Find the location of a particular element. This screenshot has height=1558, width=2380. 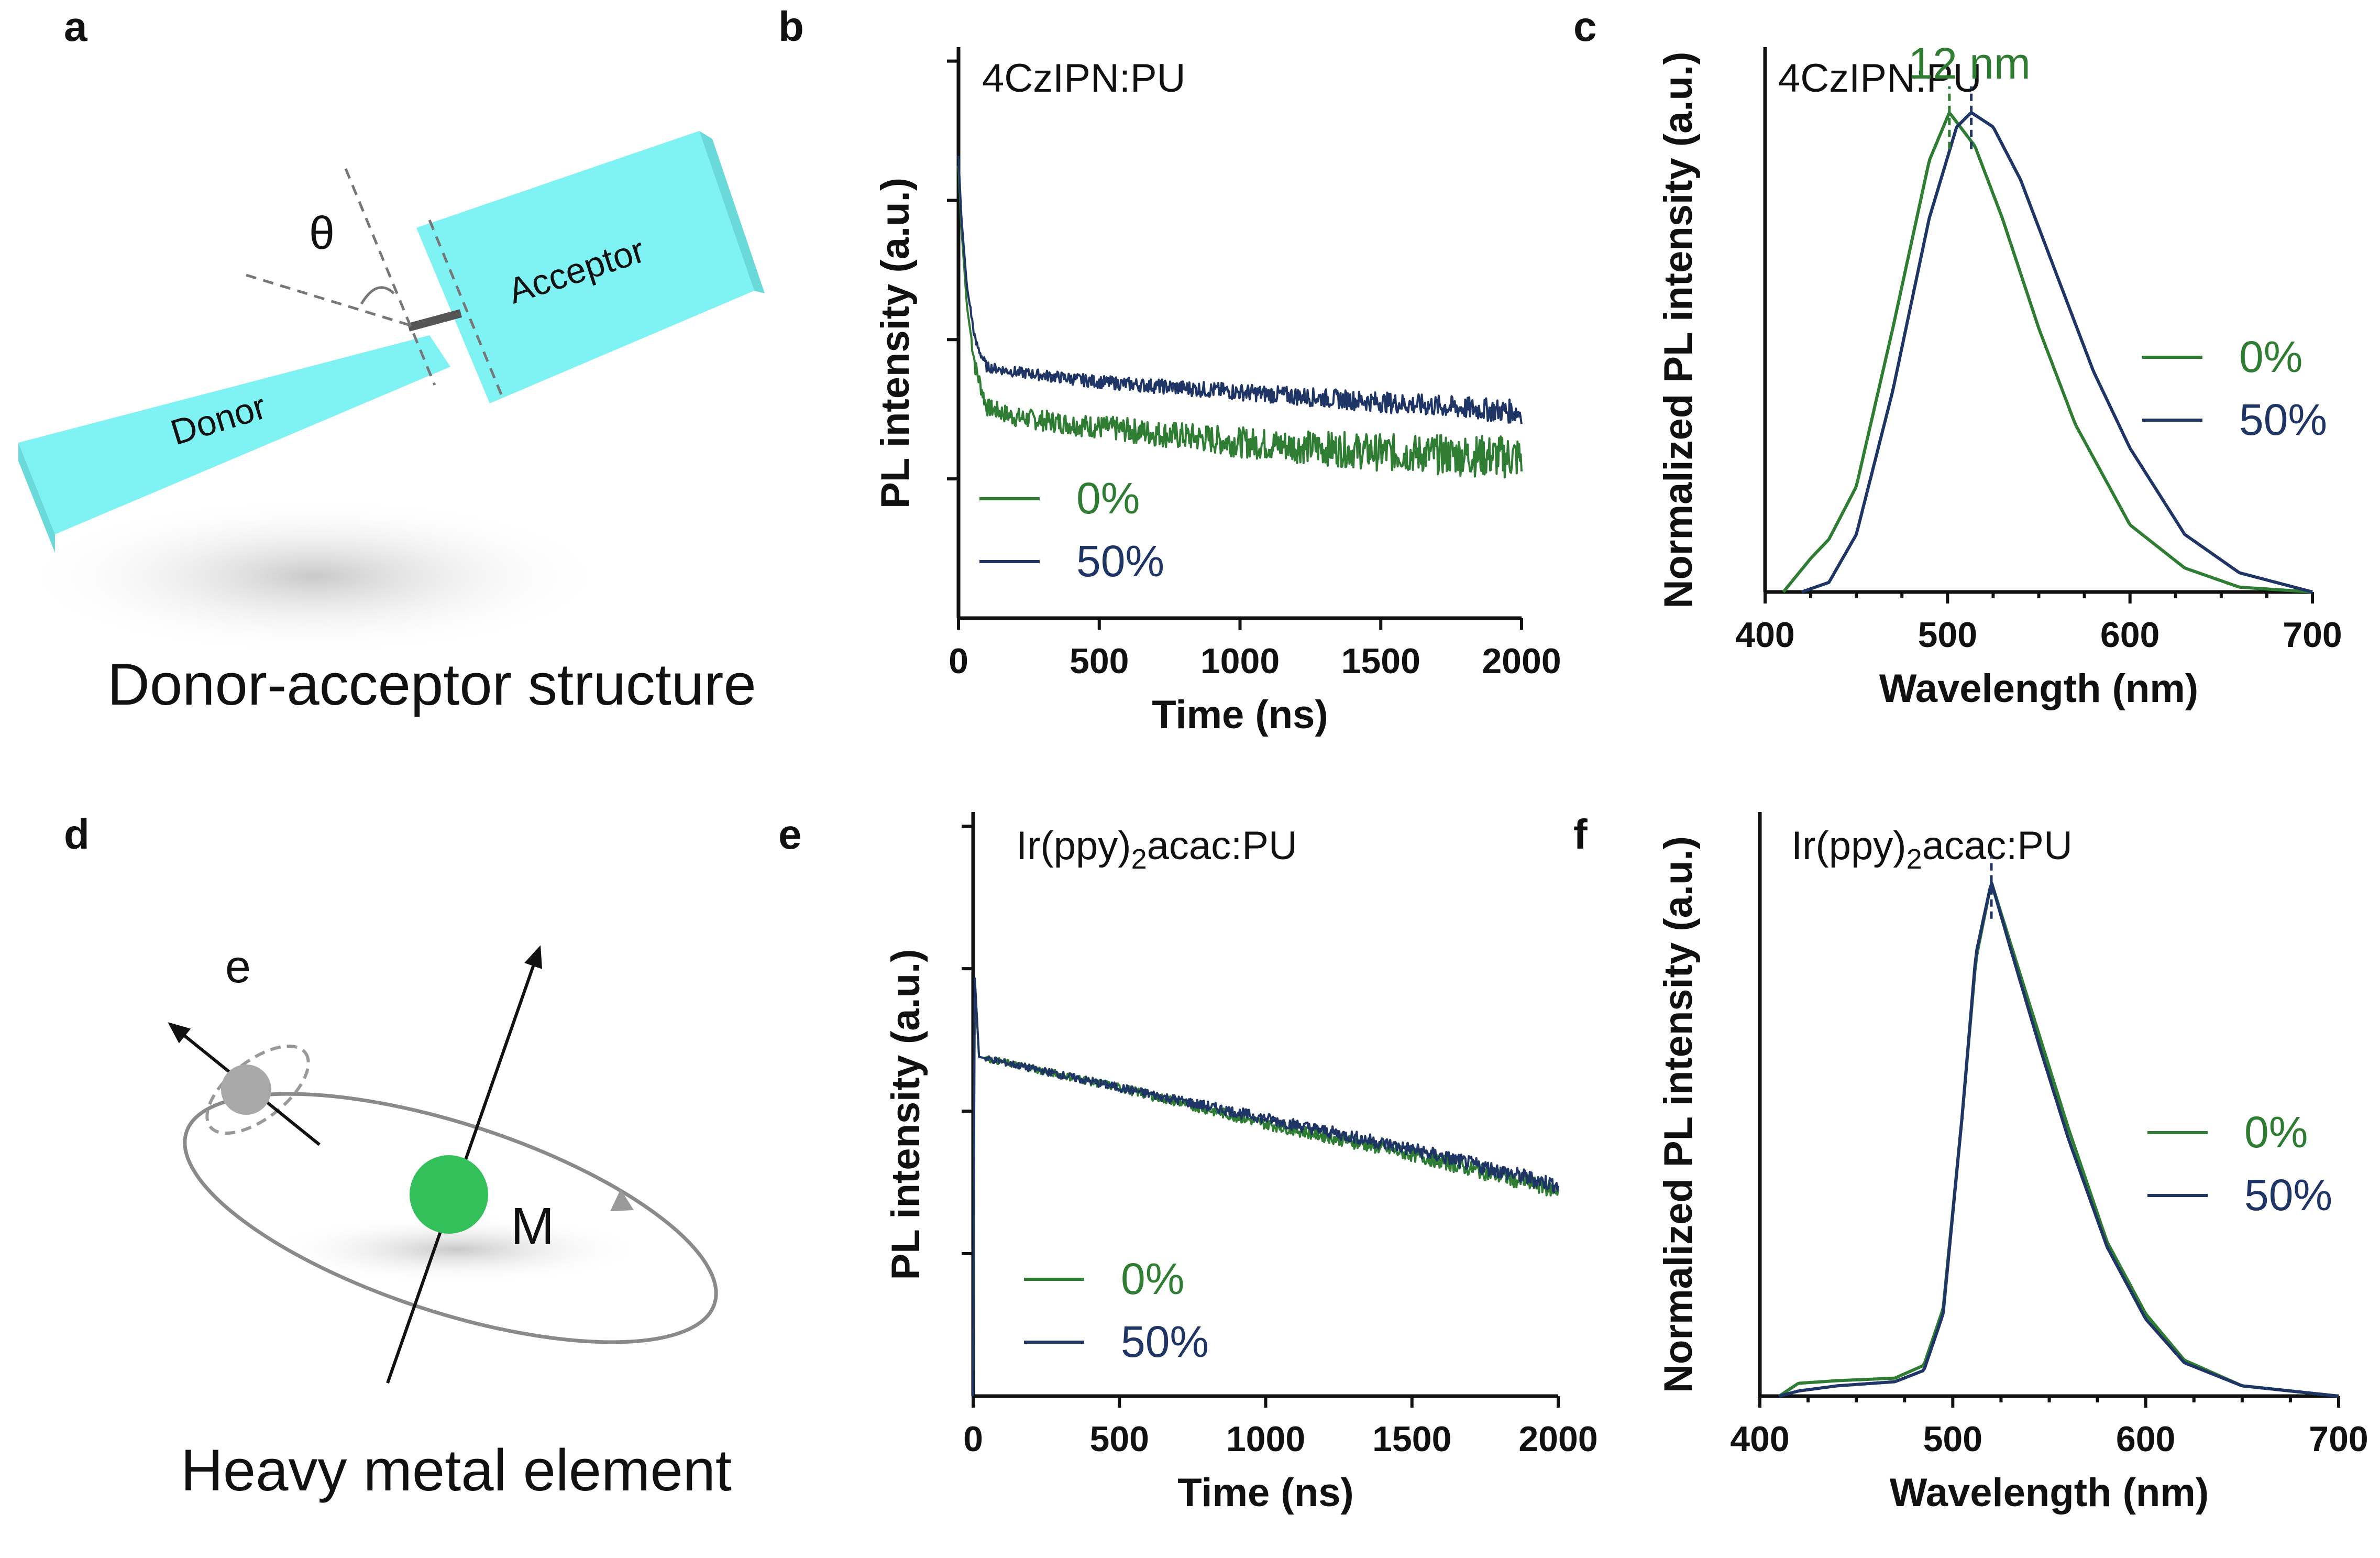

caption-donor-acceptor: Donor-acceptor structure is located at coordinates (432, 684).